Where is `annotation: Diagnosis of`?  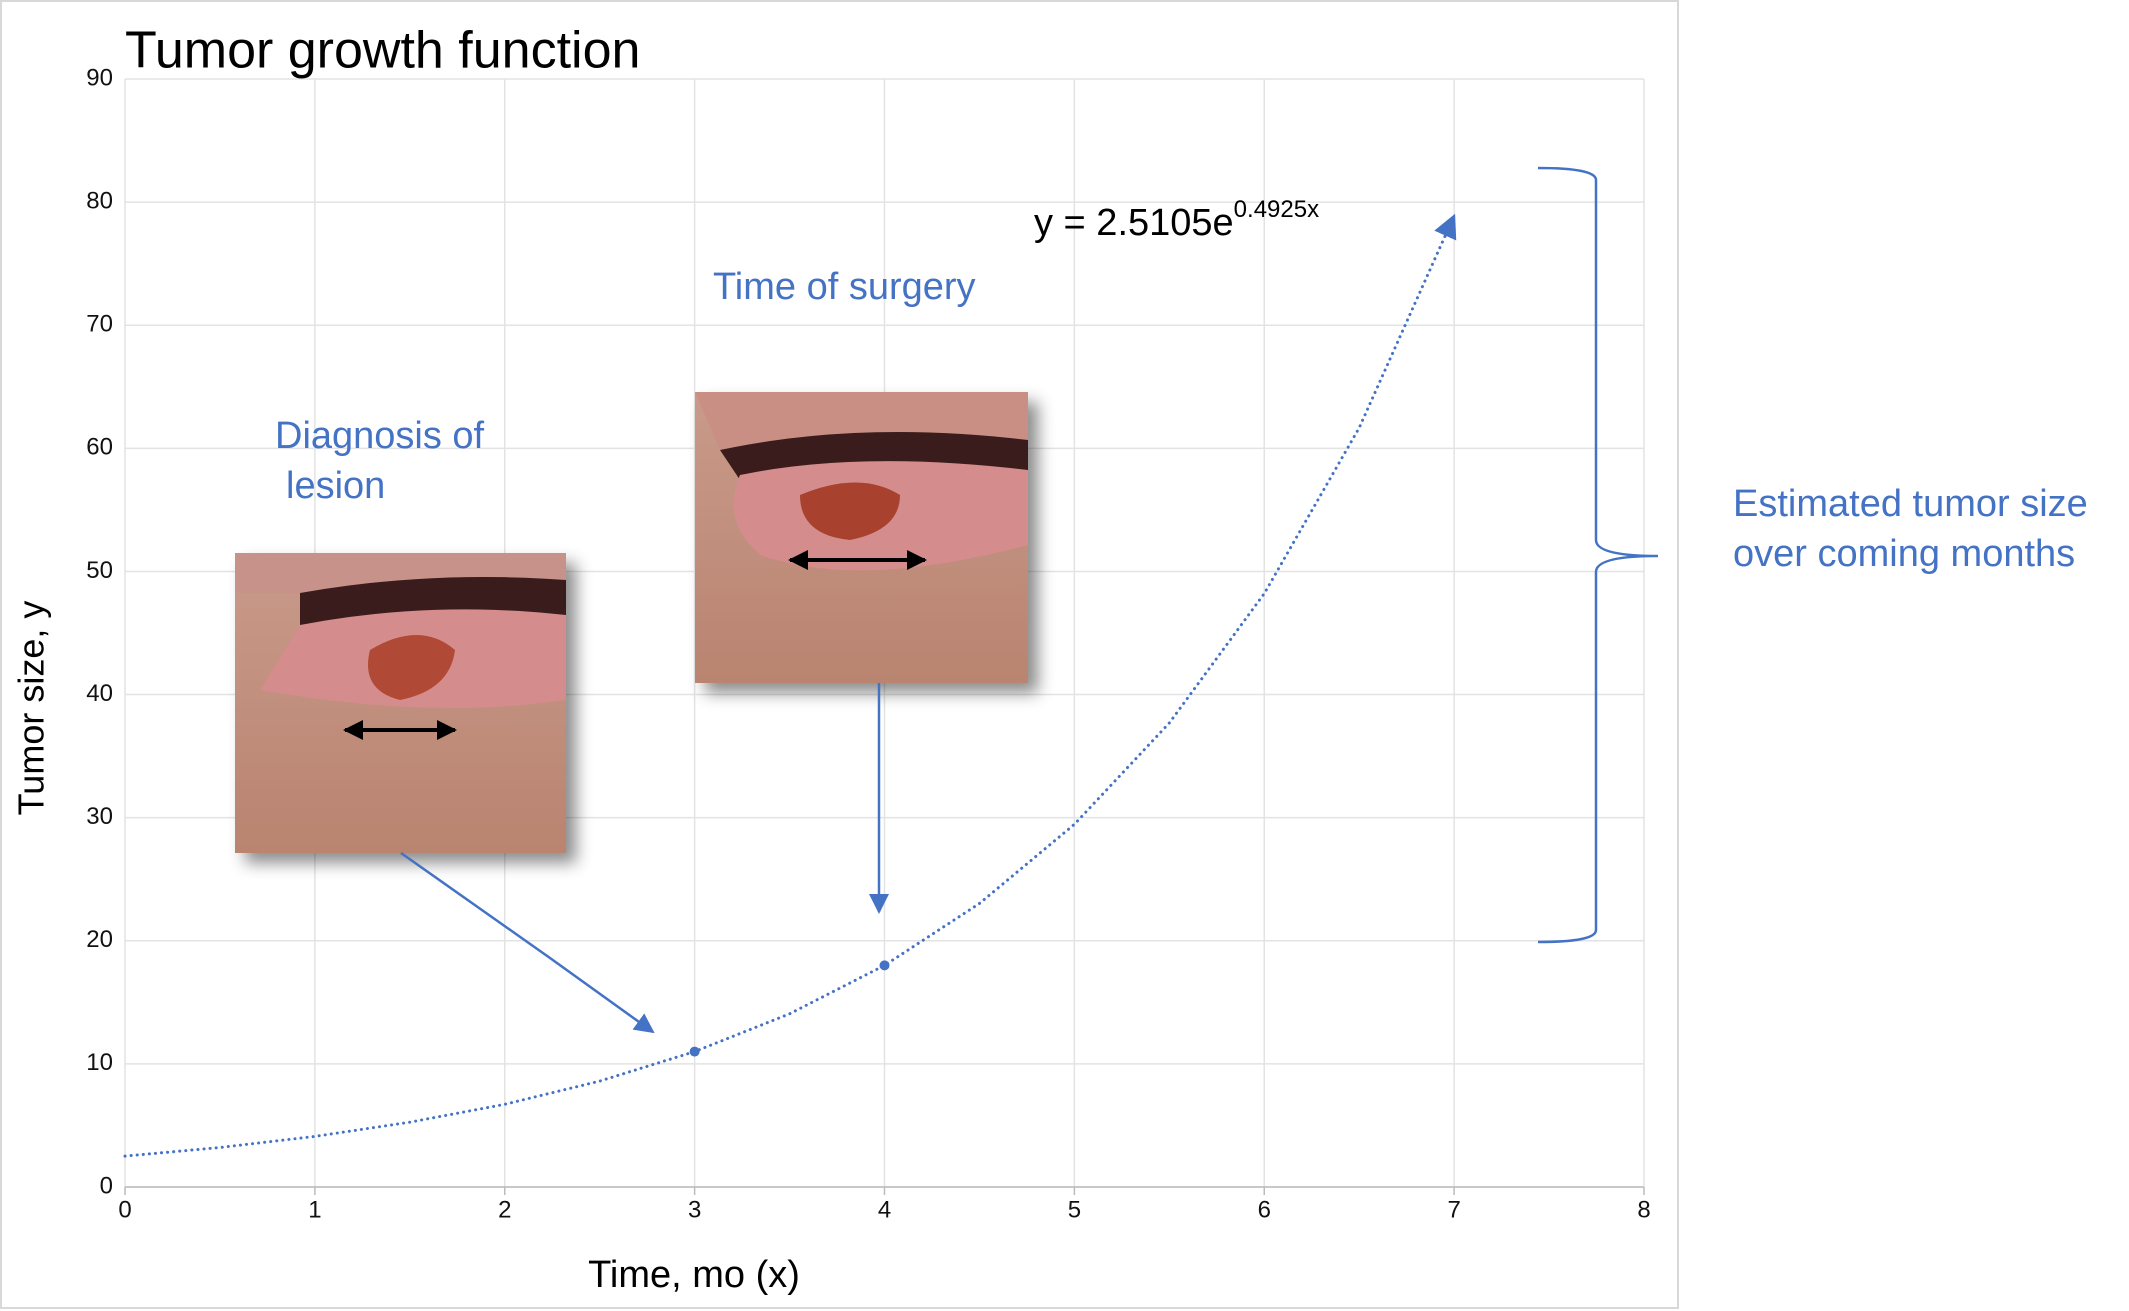 annotation: Diagnosis of is located at coordinates (380, 436).